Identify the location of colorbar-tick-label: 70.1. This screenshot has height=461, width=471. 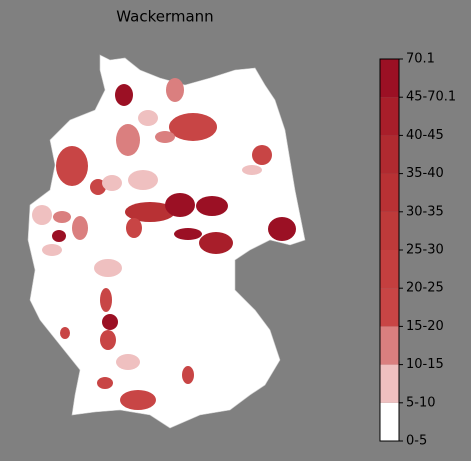
(420, 59).